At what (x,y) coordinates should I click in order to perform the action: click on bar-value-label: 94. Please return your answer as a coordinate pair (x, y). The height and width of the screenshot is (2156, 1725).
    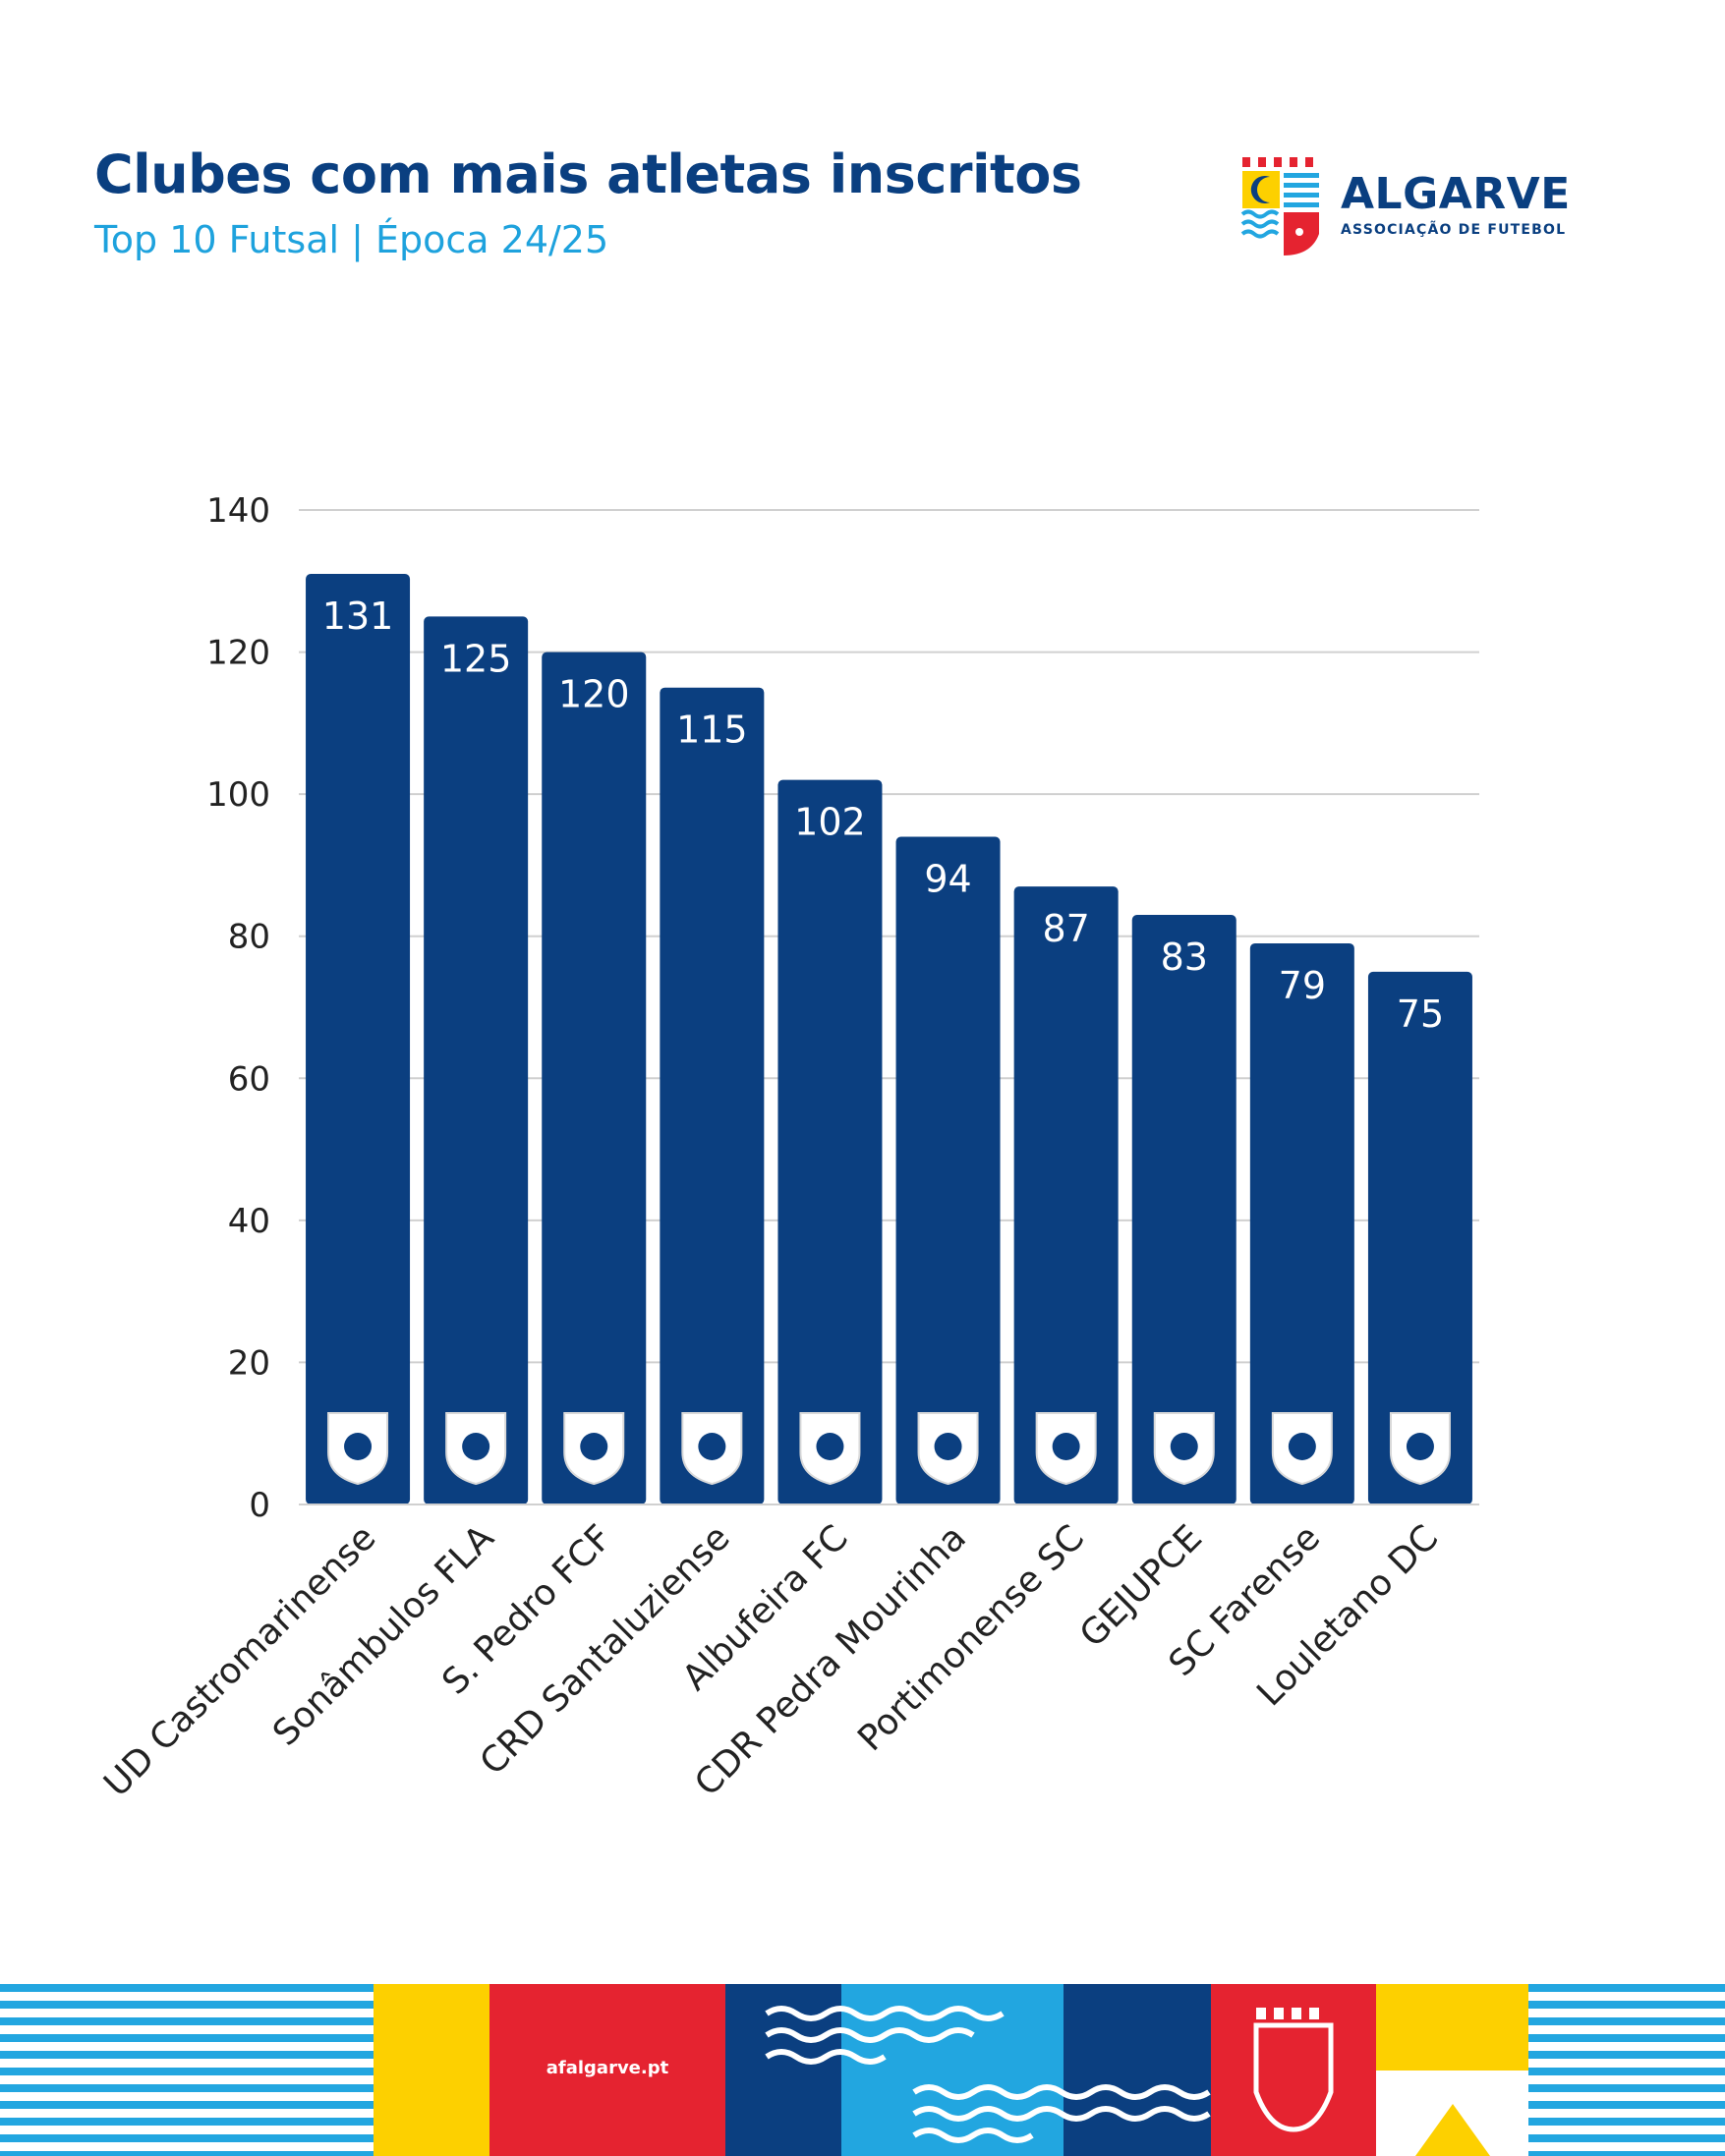
    Looking at the image, I should click on (947, 879).